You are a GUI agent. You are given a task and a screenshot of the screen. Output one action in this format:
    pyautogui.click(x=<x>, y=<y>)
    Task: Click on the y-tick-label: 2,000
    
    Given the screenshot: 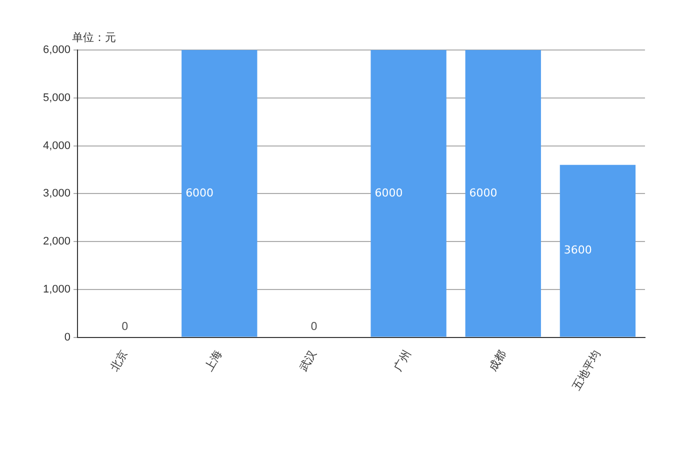 What is the action you would take?
    pyautogui.click(x=56, y=242)
    